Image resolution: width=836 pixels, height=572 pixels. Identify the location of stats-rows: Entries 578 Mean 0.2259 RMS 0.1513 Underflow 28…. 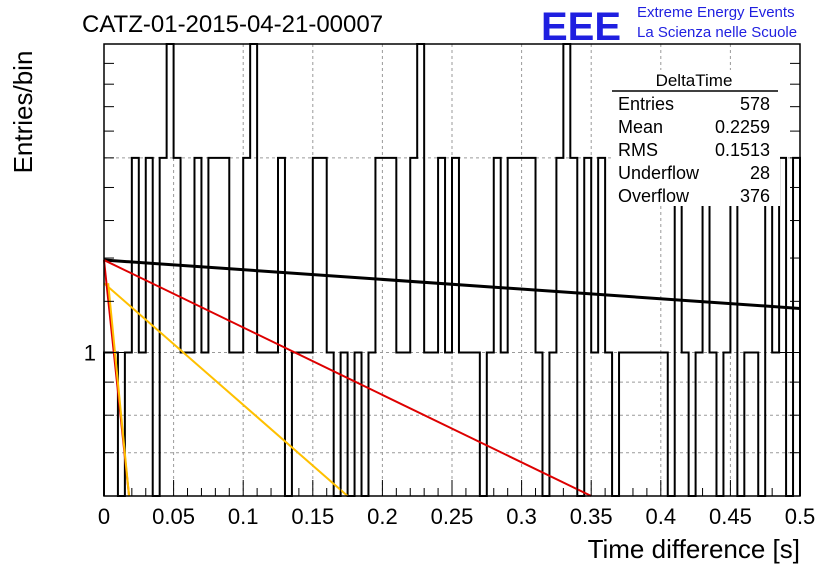
(694, 150).